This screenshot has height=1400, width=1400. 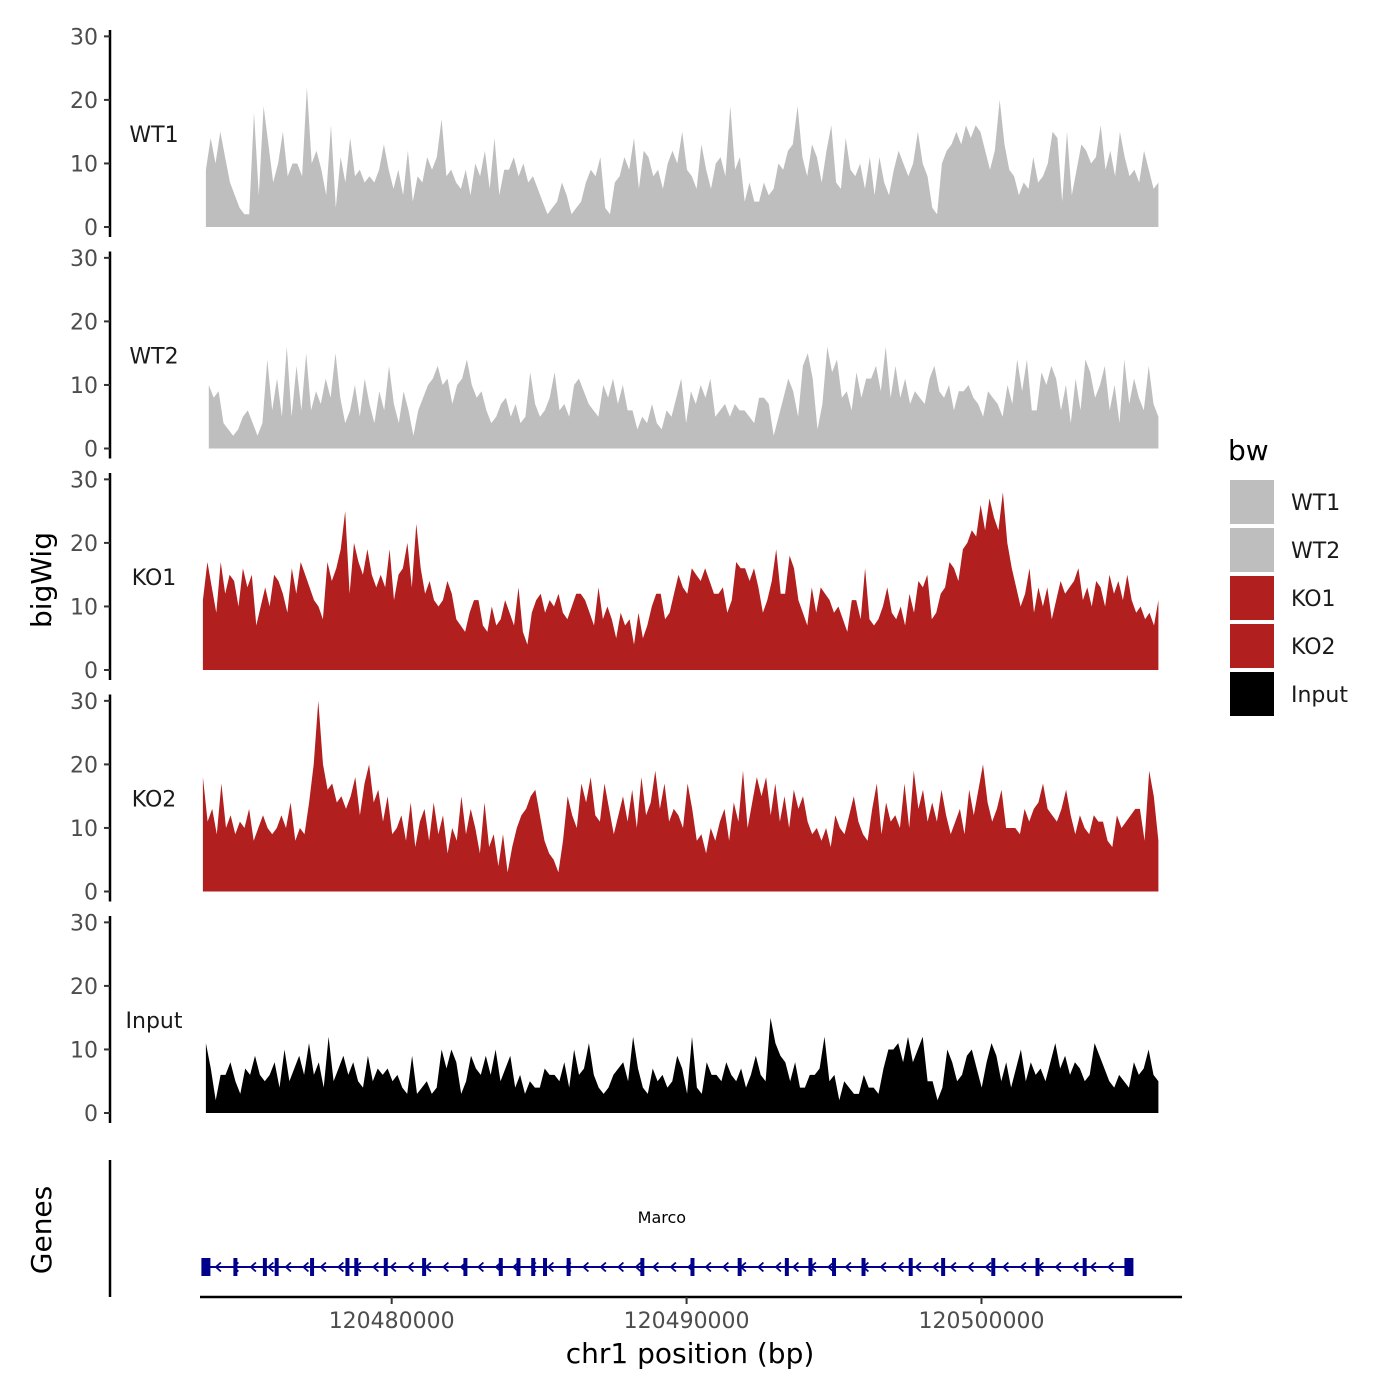 What do you see at coordinates (392, 1321) in the screenshot?
I see `x-tick-label: 120480000` at bounding box center [392, 1321].